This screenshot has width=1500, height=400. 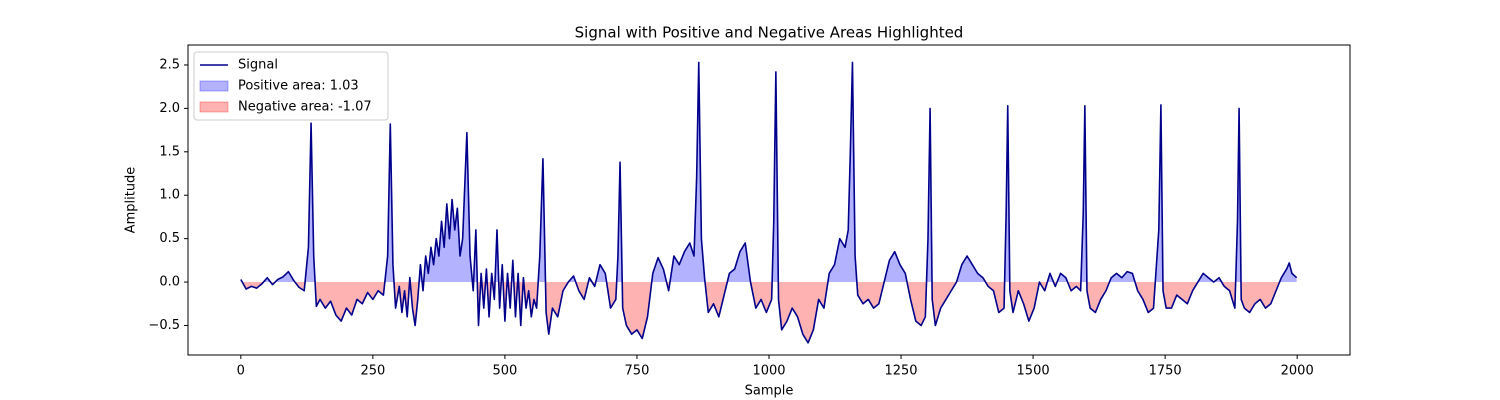 What do you see at coordinates (298, 86) in the screenshot?
I see `legend-label: Positive area: 1.03` at bounding box center [298, 86].